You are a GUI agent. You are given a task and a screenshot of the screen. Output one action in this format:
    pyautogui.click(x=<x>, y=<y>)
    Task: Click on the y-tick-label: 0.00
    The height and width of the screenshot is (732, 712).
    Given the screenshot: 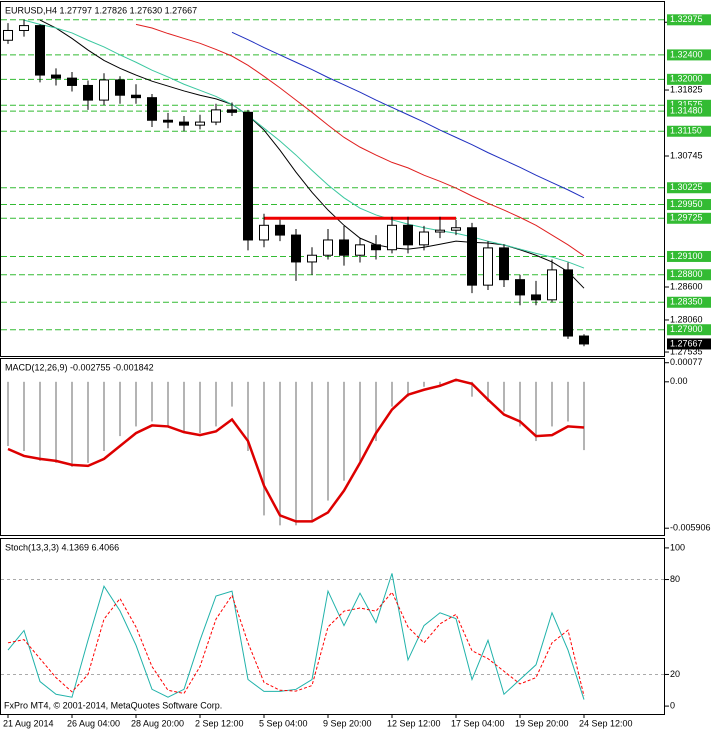 What is the action you would take?
    pyautogui.click(x=679, y=381)
    